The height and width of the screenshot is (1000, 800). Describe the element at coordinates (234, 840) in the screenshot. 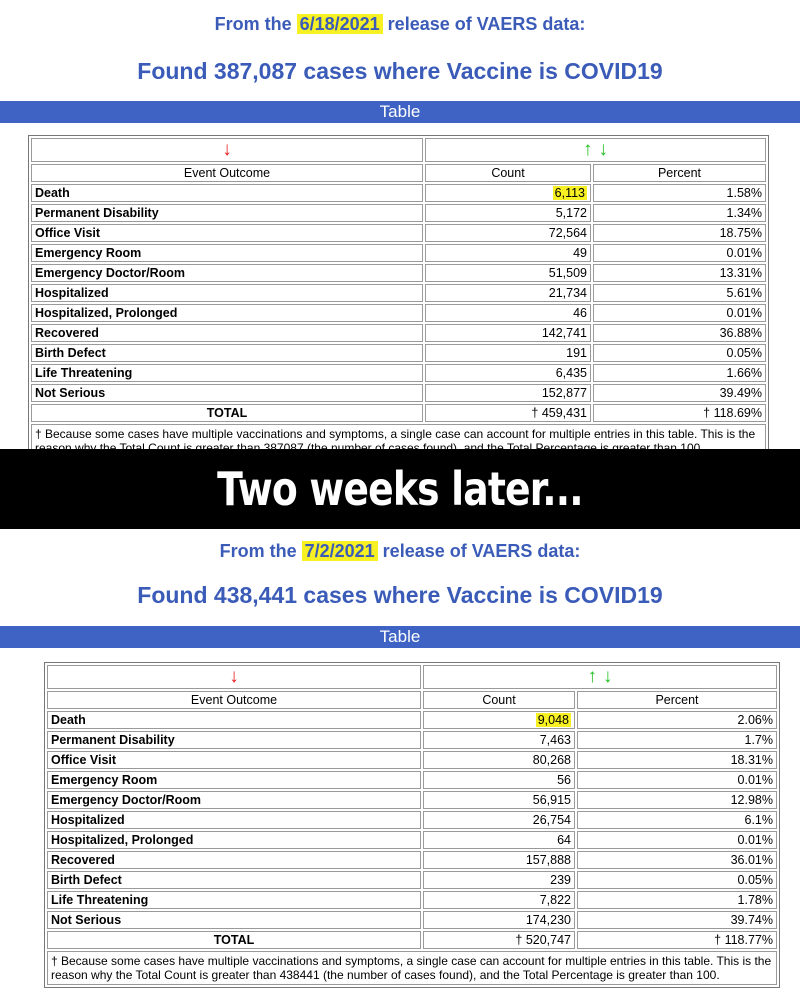

I see `row-label: Hospitalized, Prolonged` at that location.